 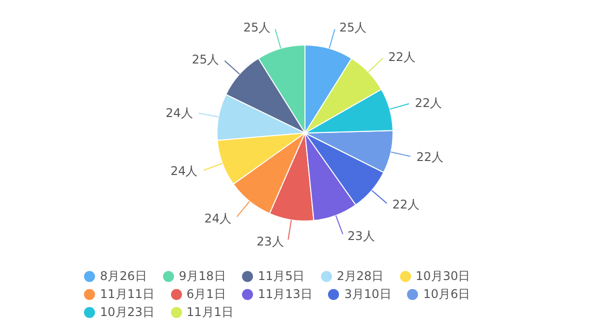 What do you see at coordinates (206, 294) in the screenshot?
I see `legend-label: 6月1日` at bounding box center [206, 294].